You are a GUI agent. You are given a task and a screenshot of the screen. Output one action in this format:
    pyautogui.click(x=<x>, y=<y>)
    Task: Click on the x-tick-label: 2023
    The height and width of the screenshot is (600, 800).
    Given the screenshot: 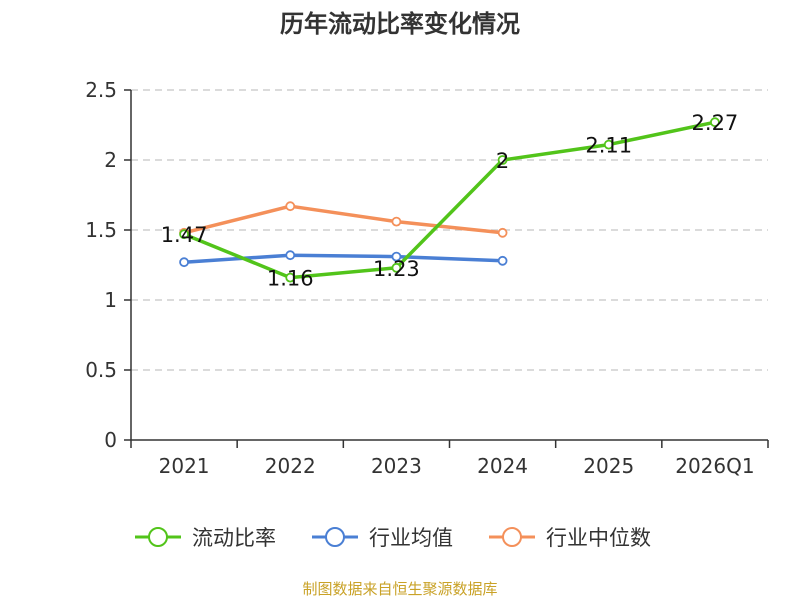 What is the action you would take?
    pyautogui.click(x=396, y=466)
    